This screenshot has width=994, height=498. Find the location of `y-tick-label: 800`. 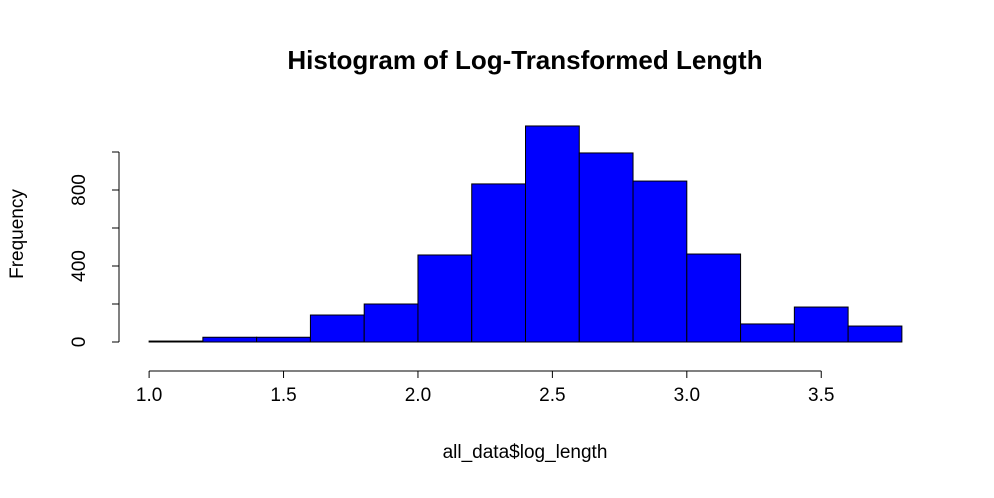

y-tick-label: 800 is located at coordinates (79, 190).